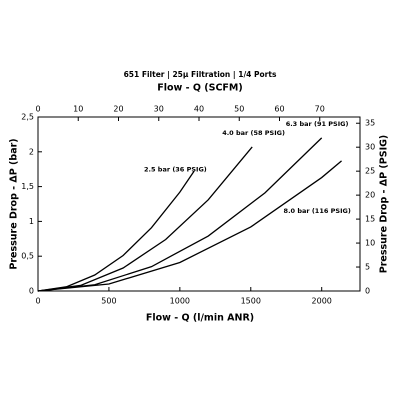  I want to click on x2-tick-label: 30, so click(159, 109).